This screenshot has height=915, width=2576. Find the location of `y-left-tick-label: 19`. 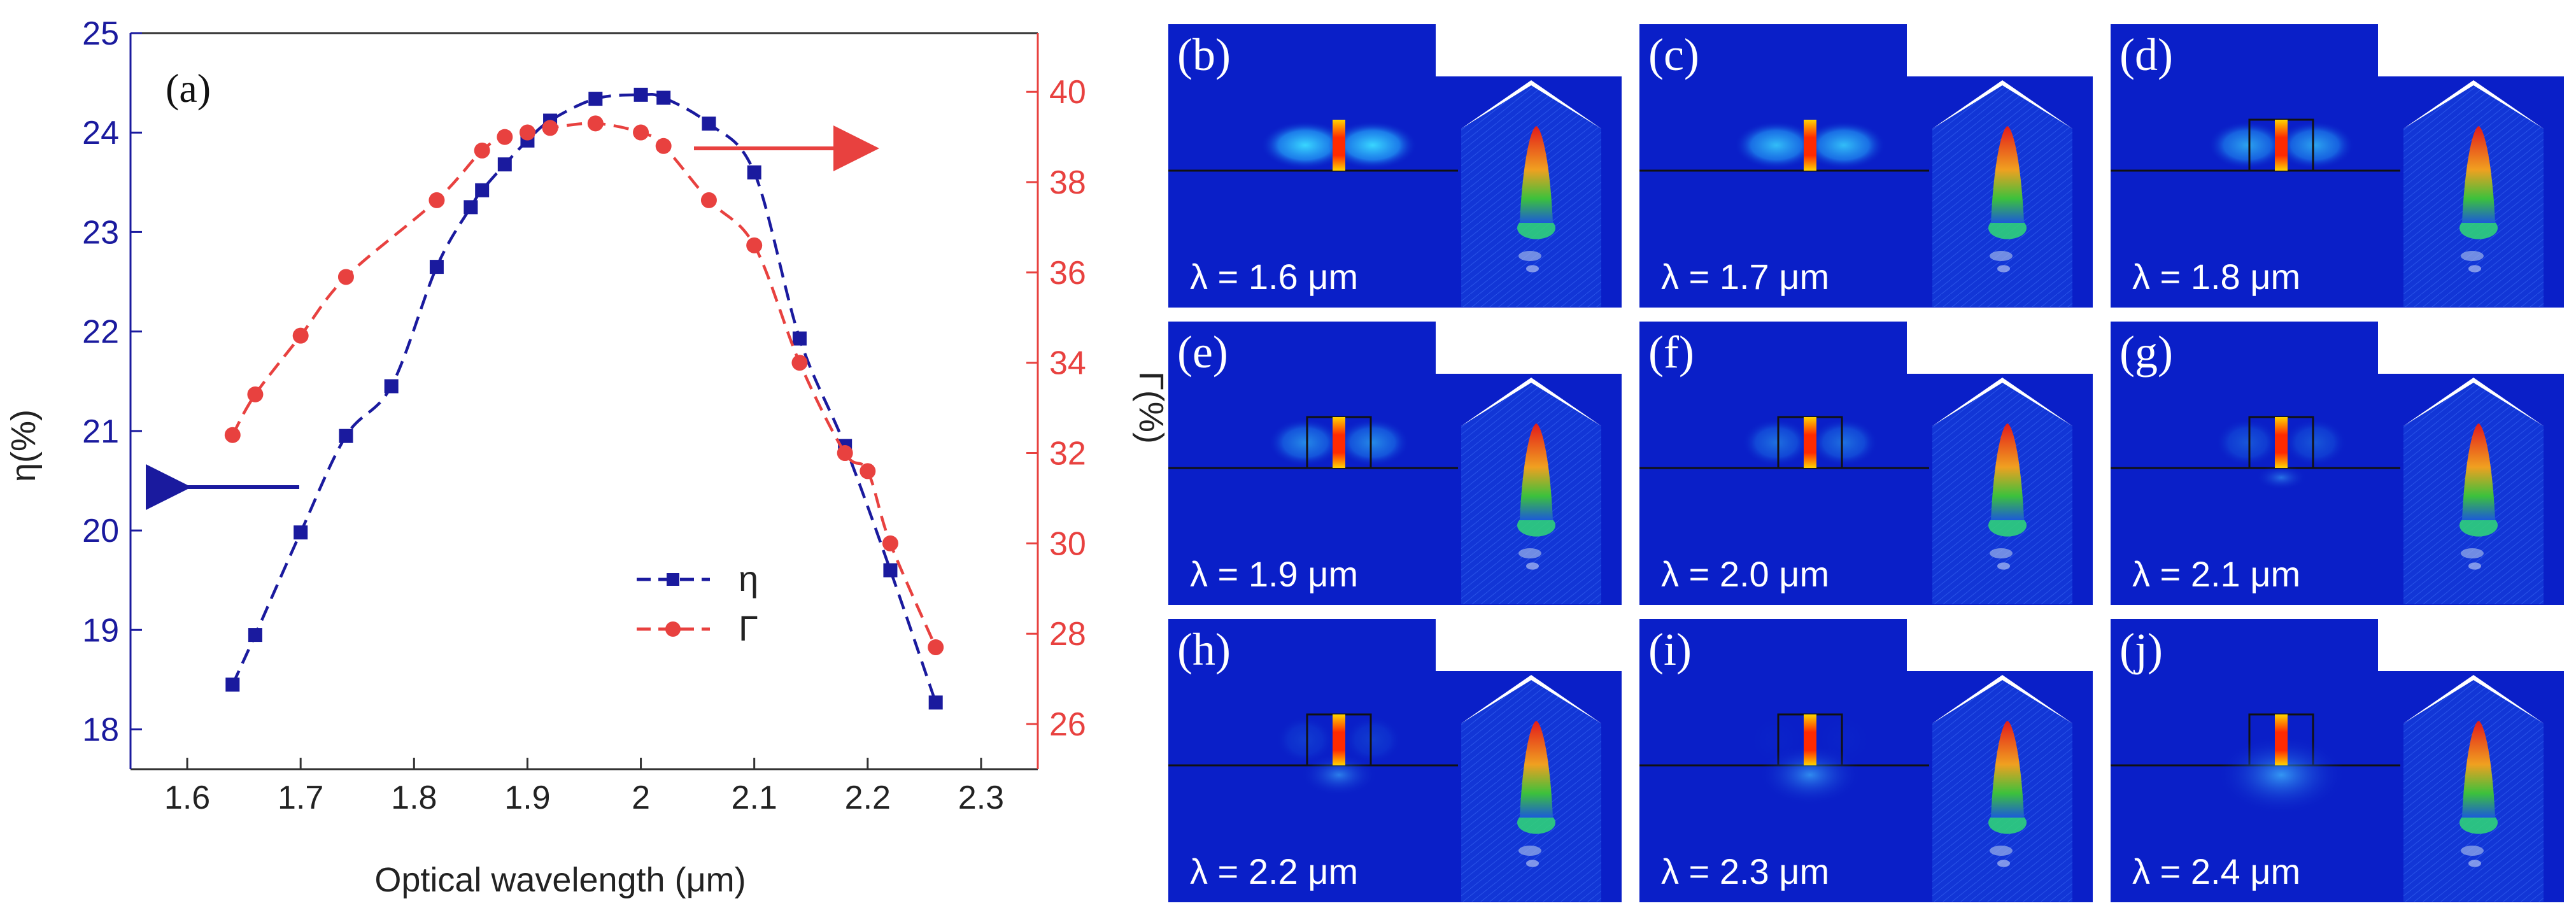

y-left-tick-label: 19 is located at coordinates (100, 630).